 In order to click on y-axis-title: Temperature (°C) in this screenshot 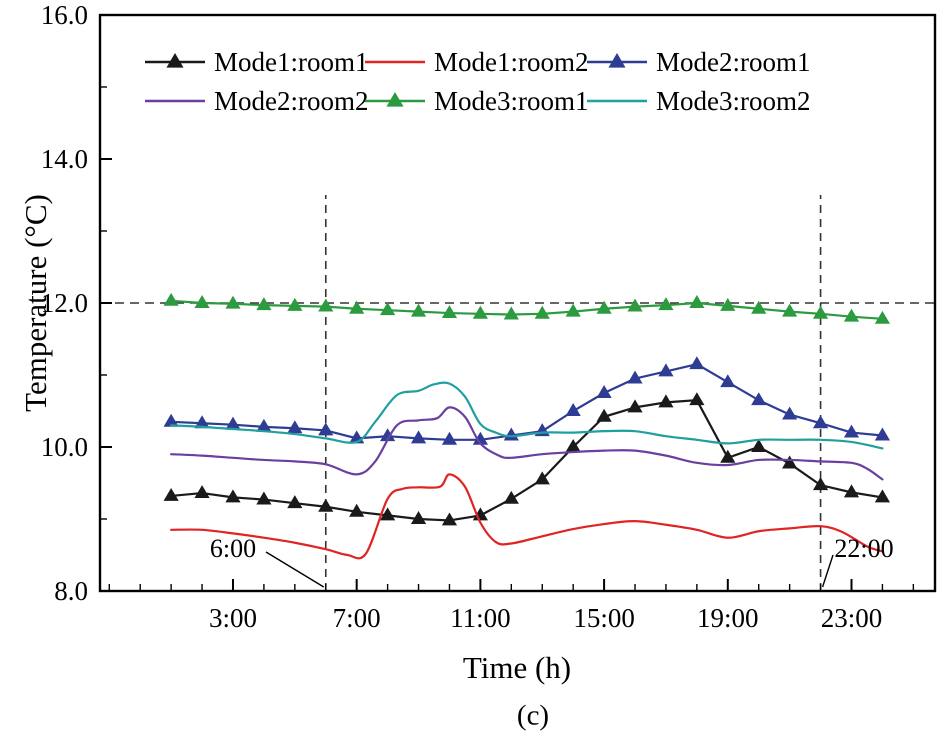, I will do `click(35, 303)`.